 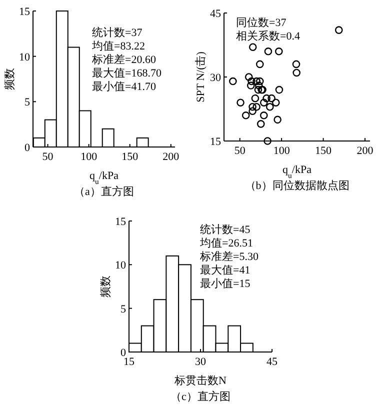 I want to click on annotation: 最小值=41.70, so click(x=124, y=86).